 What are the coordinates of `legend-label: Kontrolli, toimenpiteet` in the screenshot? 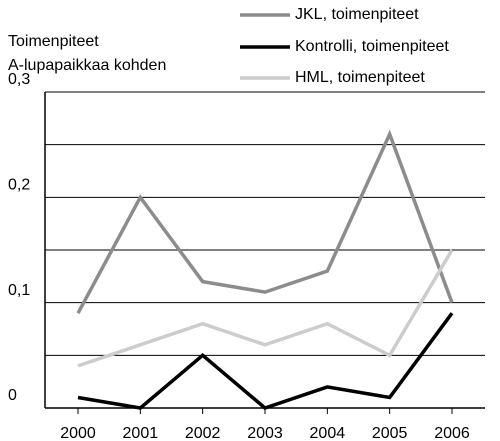 It's located at (372, 46).